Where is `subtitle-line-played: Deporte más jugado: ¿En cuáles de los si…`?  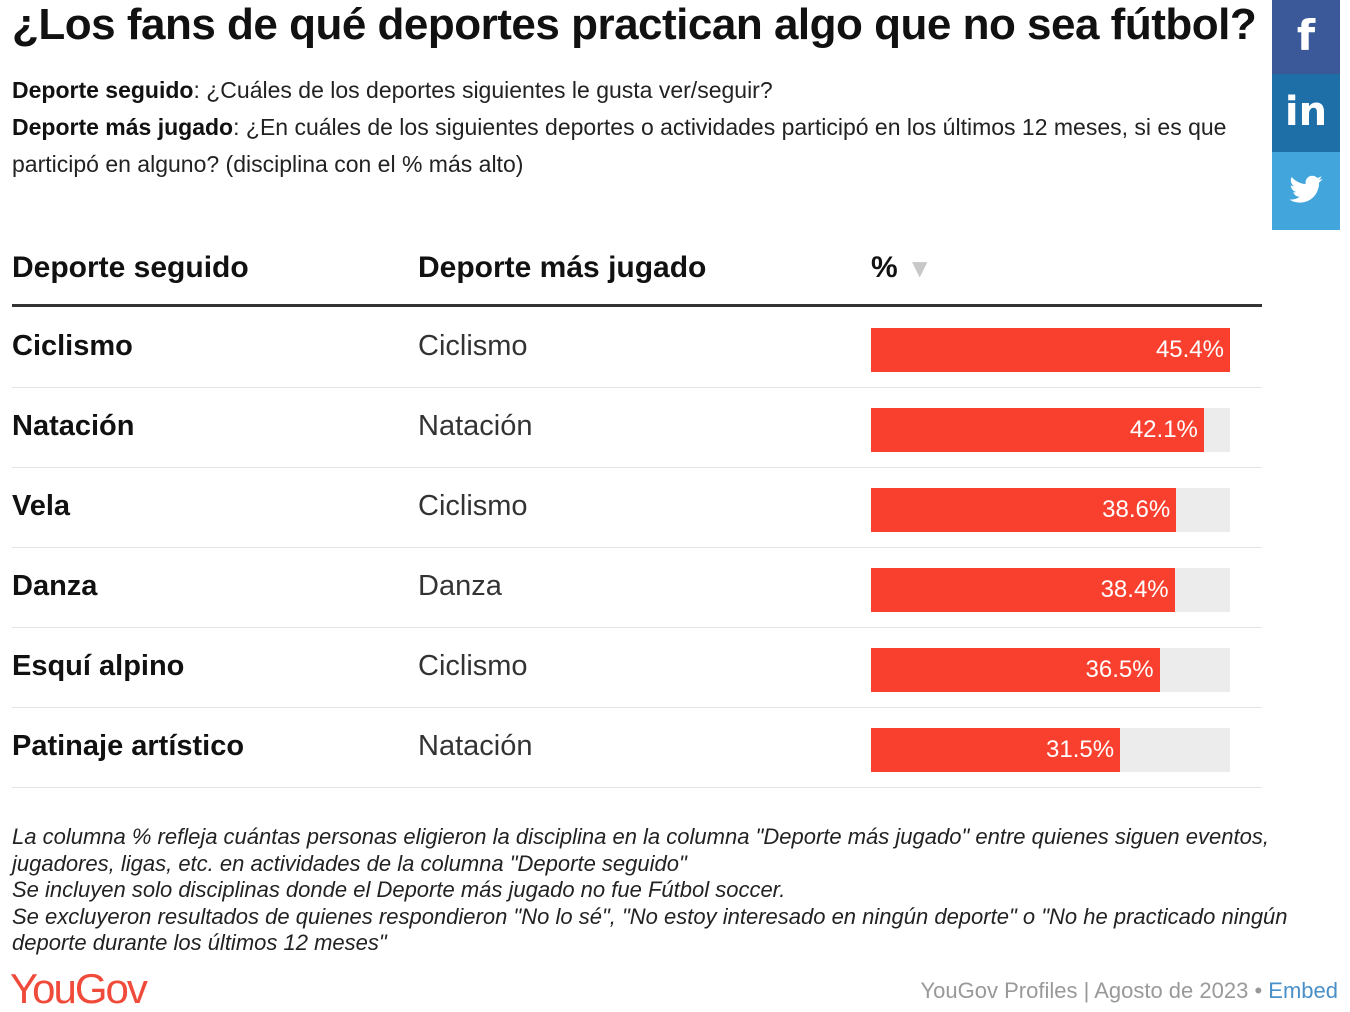
subtitle-line-played: Deporte más jugado: ¿En cuáles de los si… is located at coordinates (634, 146).